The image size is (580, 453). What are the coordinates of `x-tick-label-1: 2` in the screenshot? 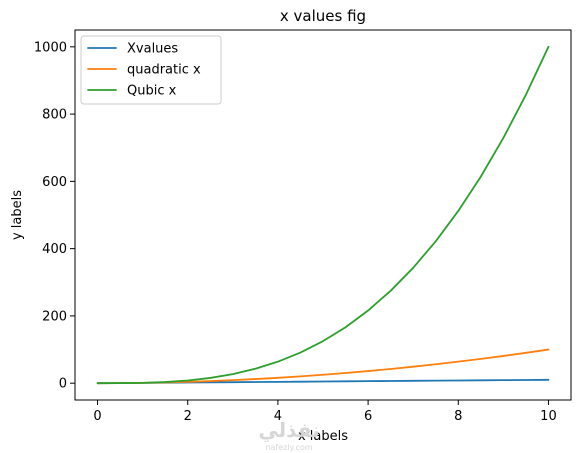 It's located at (188, 416).